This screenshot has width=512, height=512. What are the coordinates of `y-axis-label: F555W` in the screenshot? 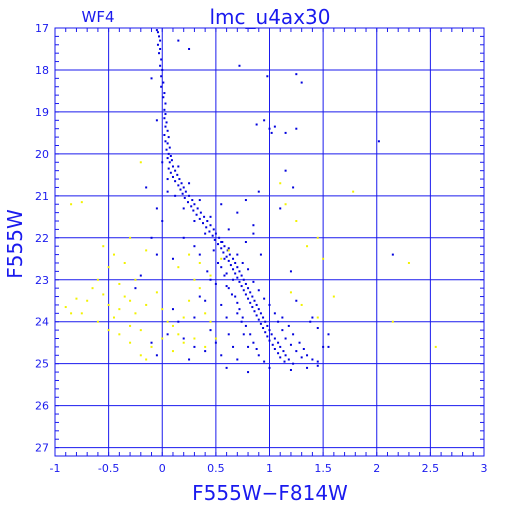 It's located at (15, 244).